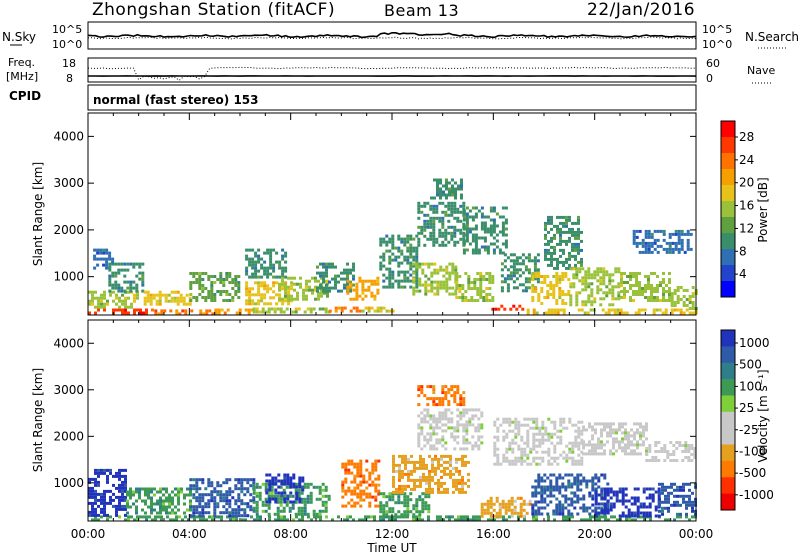 The height and width of the screenshot is (554, 800). I want to click on colorbar-tick-label: -500, so click(752, 473).